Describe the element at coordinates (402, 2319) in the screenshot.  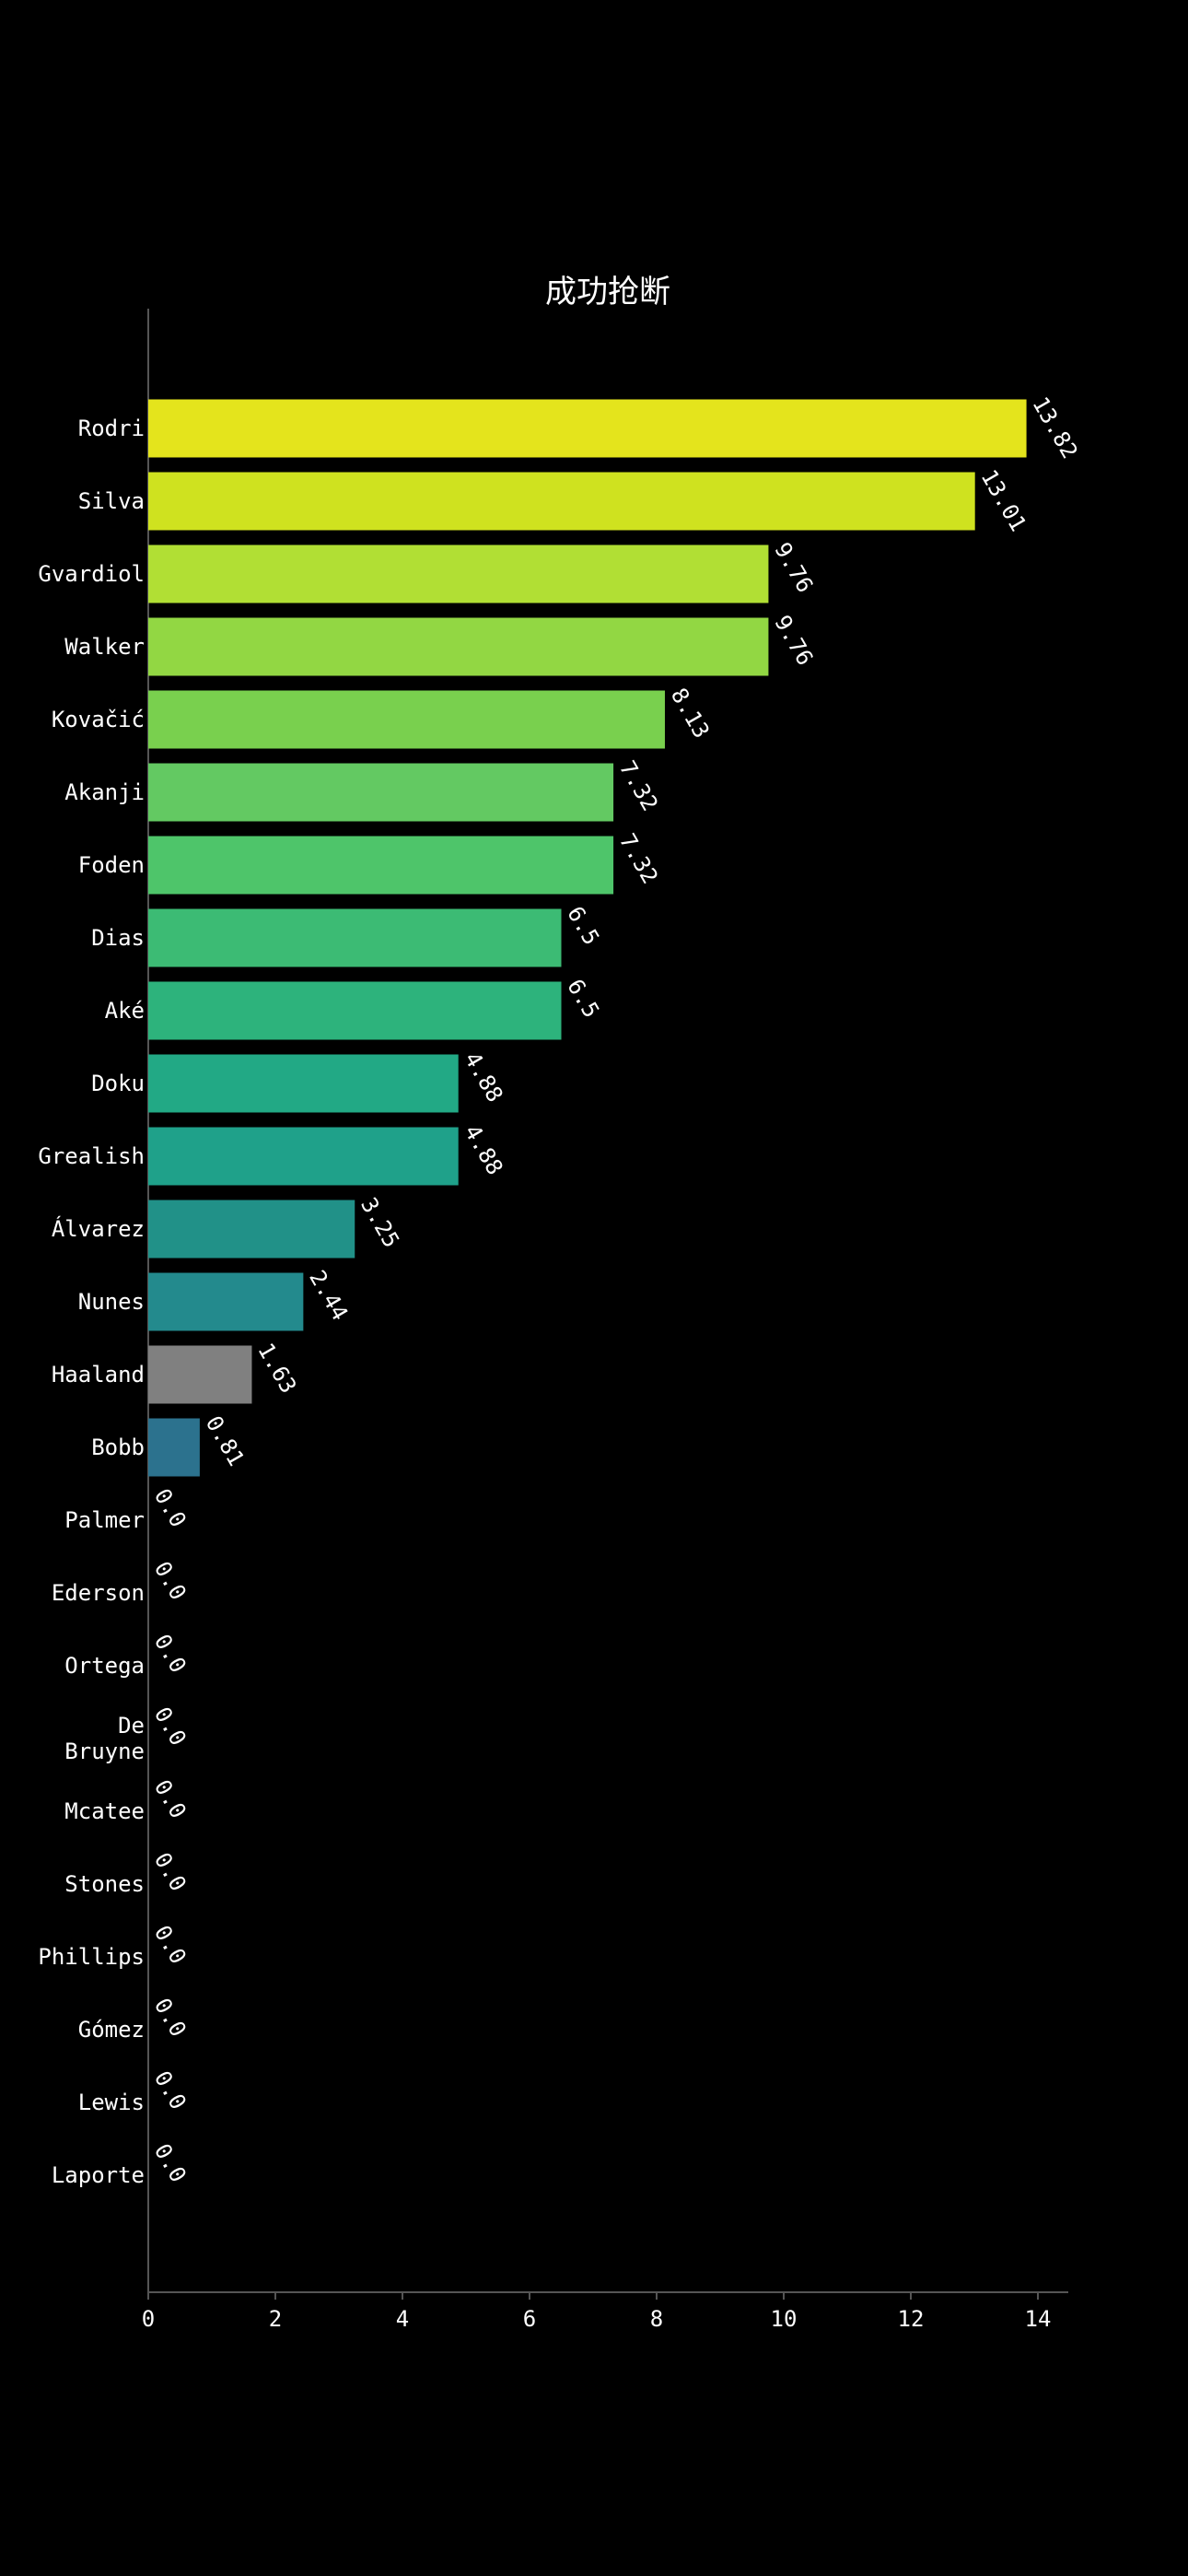
I see `x-tick-label: 4` at that location.